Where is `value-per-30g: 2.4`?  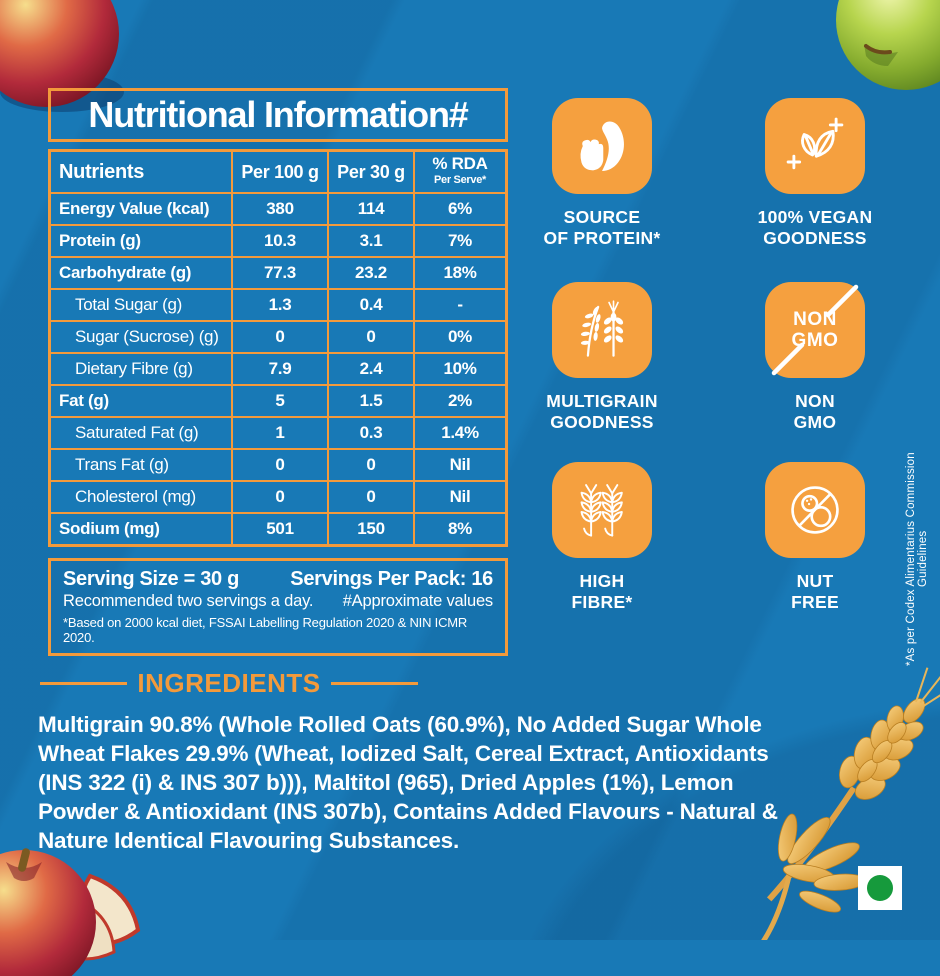
value-per-30g: 2.4 is located at coordinates (371, 369).